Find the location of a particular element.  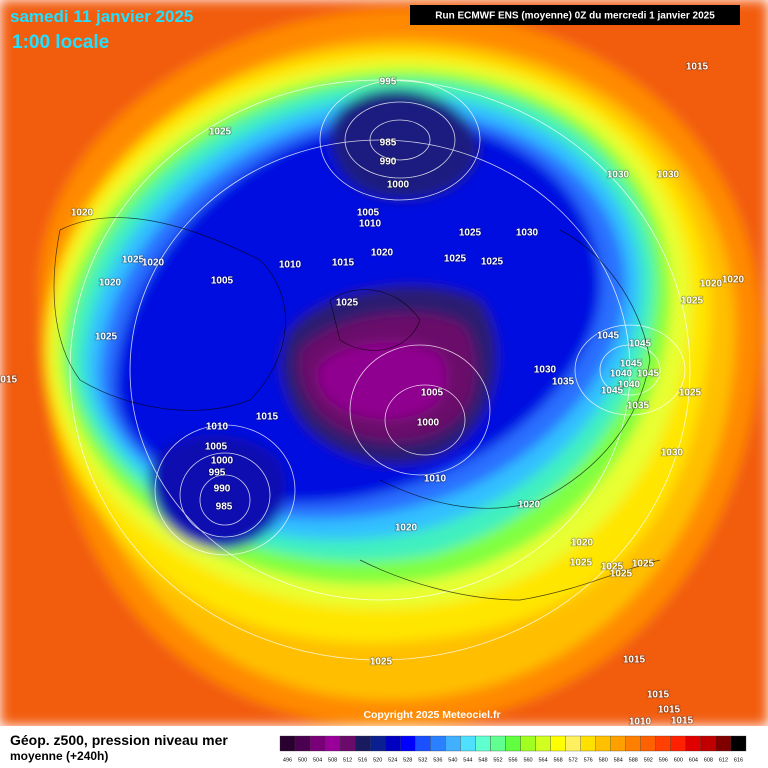

colorbar-label: 520 is located at coordinates (377, 760).